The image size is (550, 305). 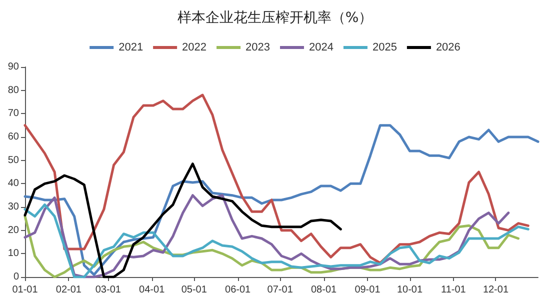 I want to click on y-tick-label: 70, so click(x=14, y=114).